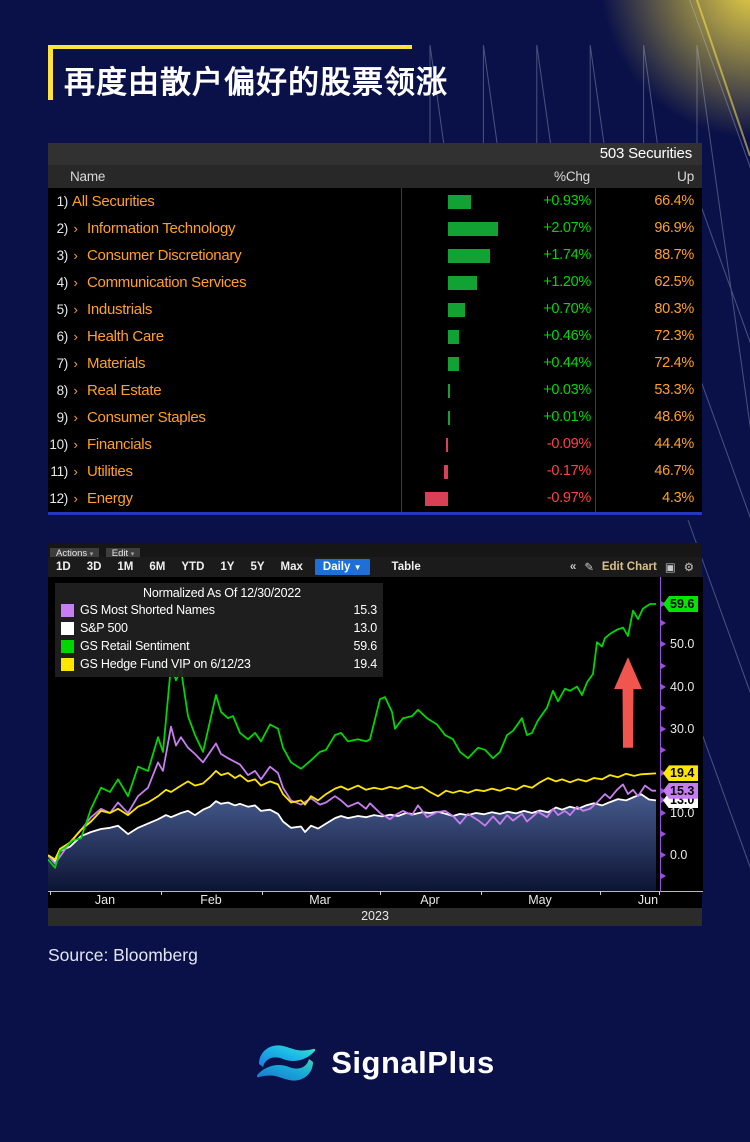  I want to click on table-row: 1) All Securities +0.93% 66.4%, so click(375, 201).